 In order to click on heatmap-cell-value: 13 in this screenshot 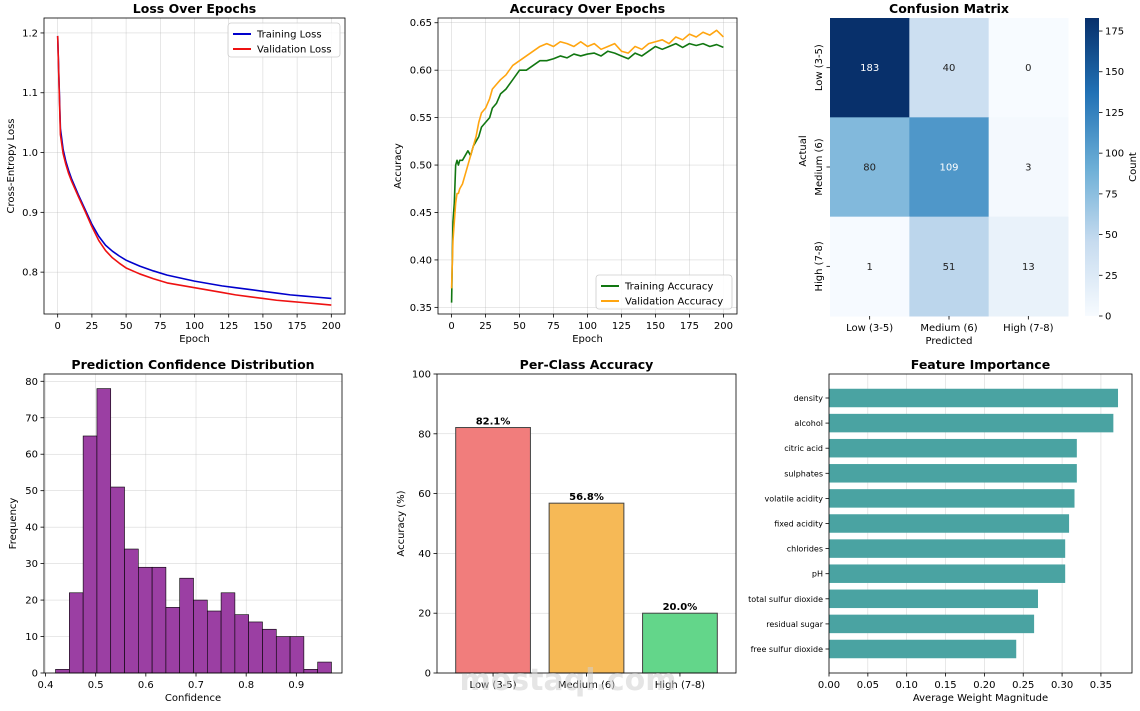, I will do `click(1028, 267)`.